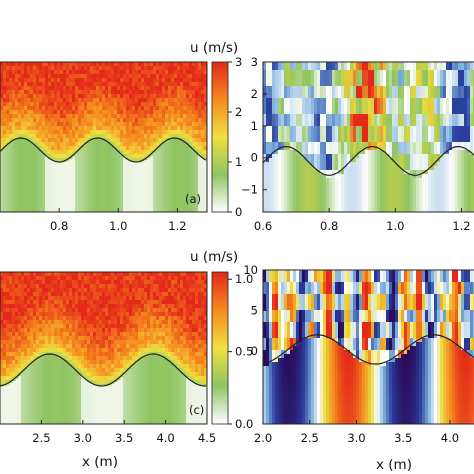 This screenshot has width=474, height=474. Describe the element at coordinates (254, 311) in the screenshot. I see `panel-d-ytick-label: 5` at that location.